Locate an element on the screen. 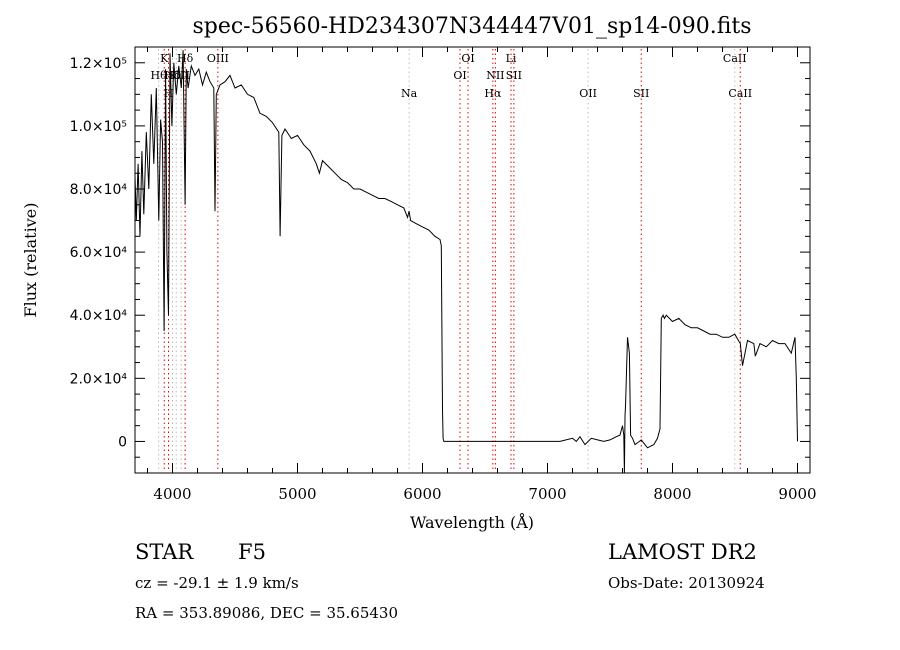 The width and height of the screenshot is (900, 650). x-axis-label: Wavelength (Å) is located at coordinates (472, 522).